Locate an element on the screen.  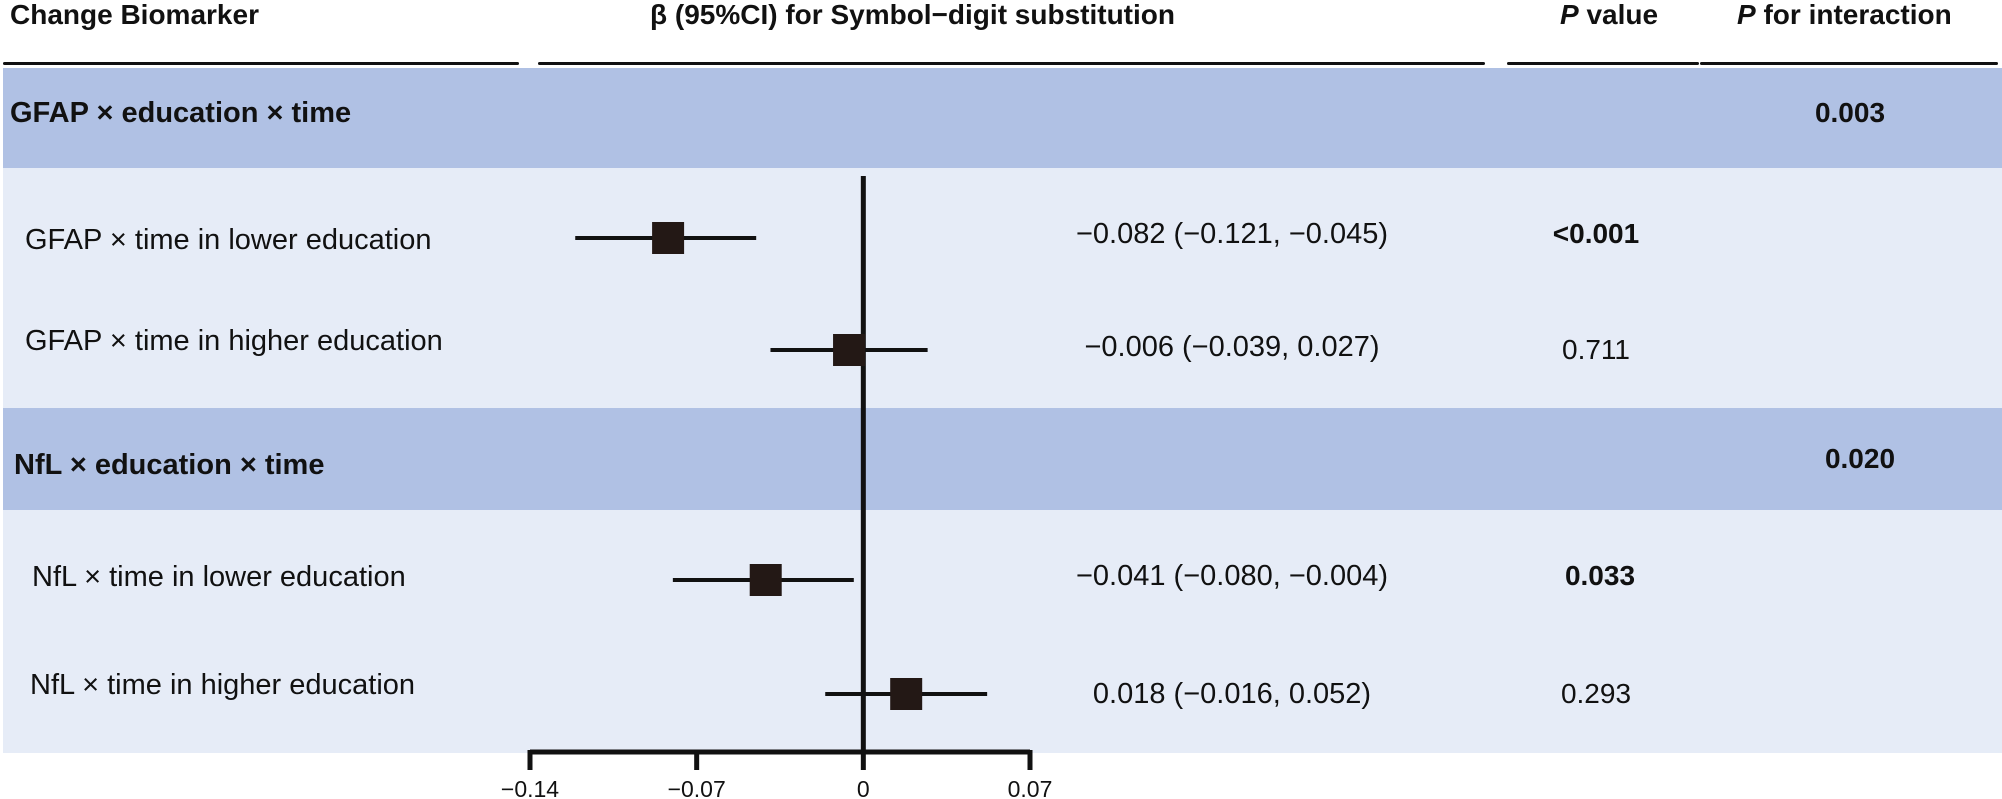
row-label-gfap-lower: GFAP × time in lower education is located at coordinates (228, 240).